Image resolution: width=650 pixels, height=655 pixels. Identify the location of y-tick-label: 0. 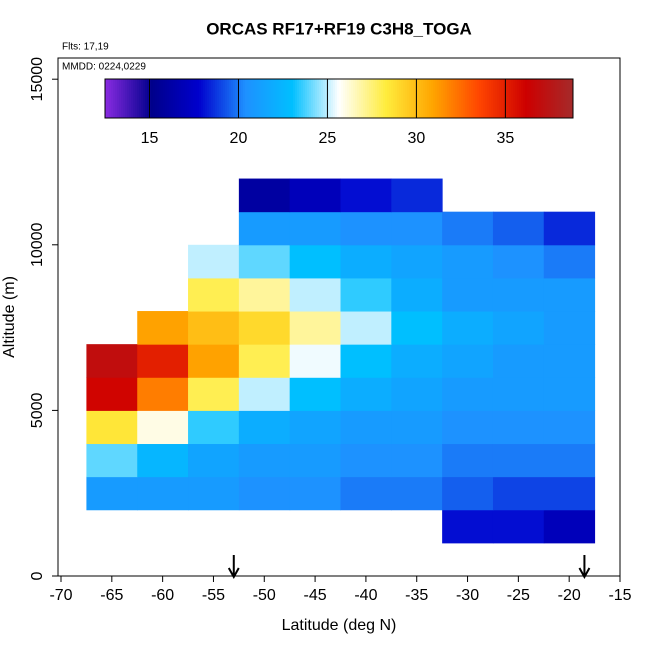
(37, 575).